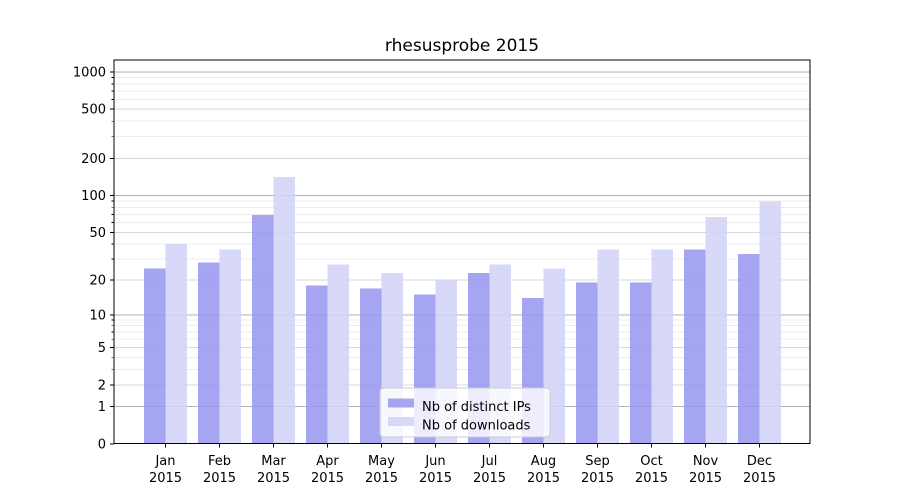 The width and height of the screenshot is (900, 500). What do you see at coordinates (219, 470) in the screenshot?
I see `x-tick-label-feb: Feb 2015` at bounding box center [219, 470].